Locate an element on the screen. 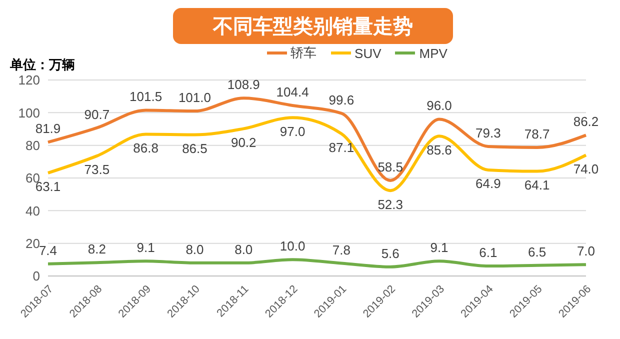  y-tick-label: 40 is located at coordinates (33, 210).